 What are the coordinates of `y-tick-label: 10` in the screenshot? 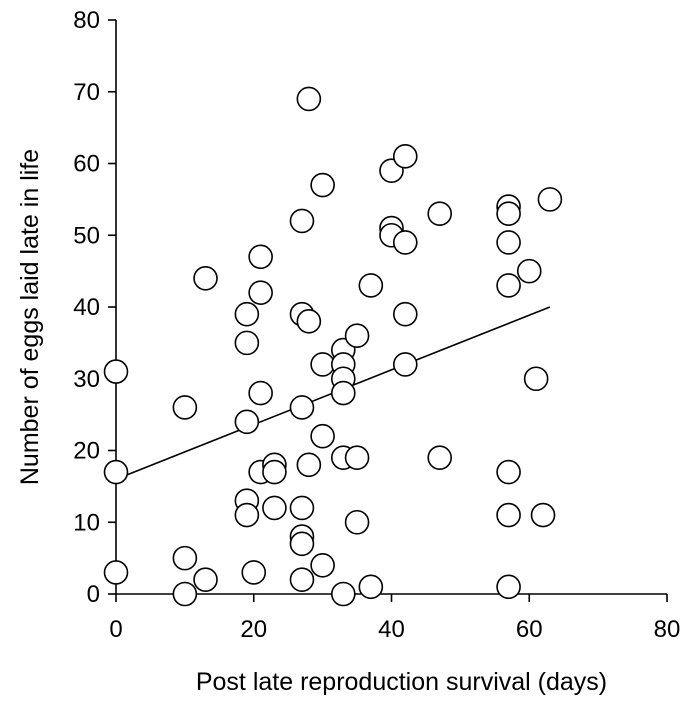 It's located at (86, 522).